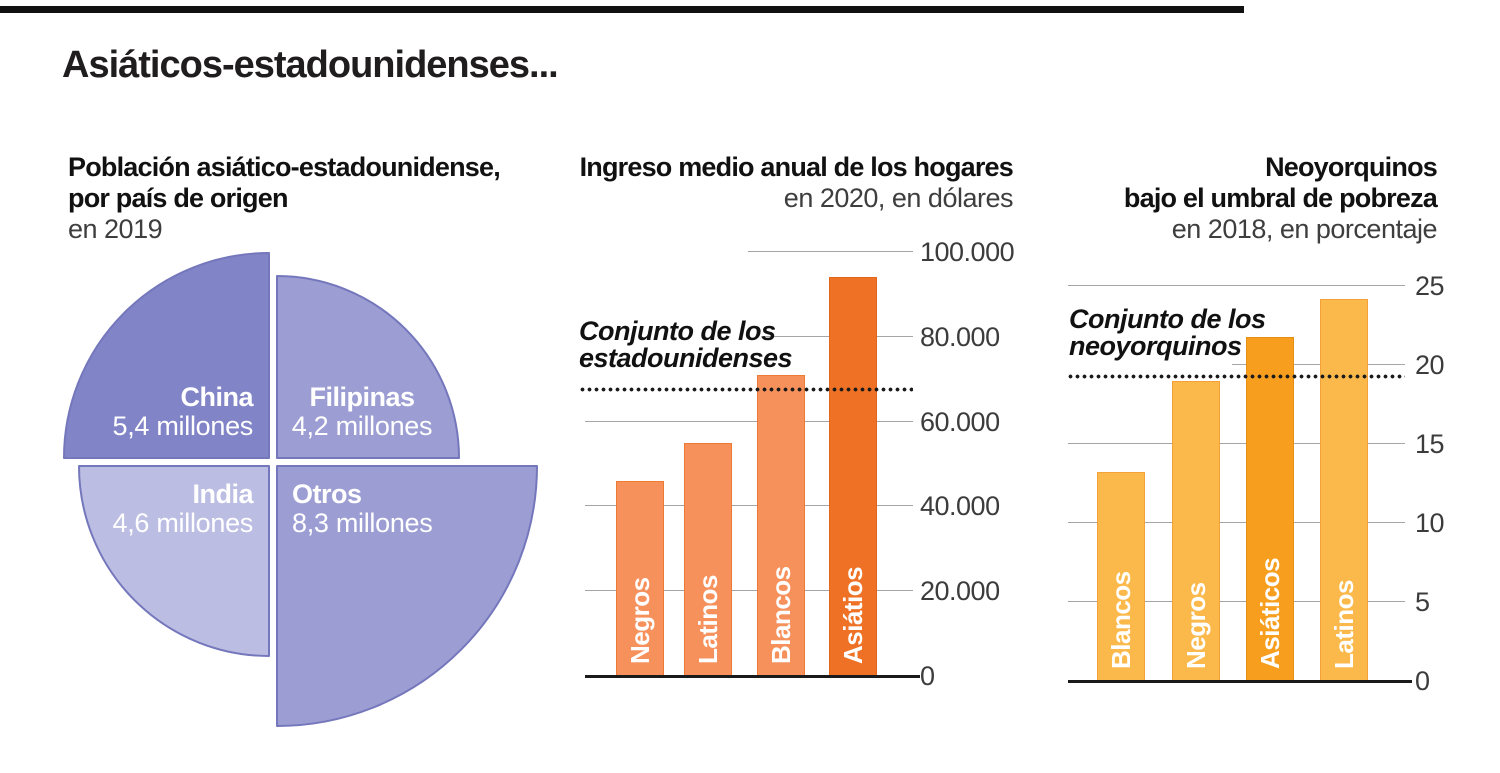 This screenshot has width=1500, height=773. Describe the element at coordinates (796, 167) in the screenshot. I see `income-title: Ingreso medio anual de los hogares` at that location.